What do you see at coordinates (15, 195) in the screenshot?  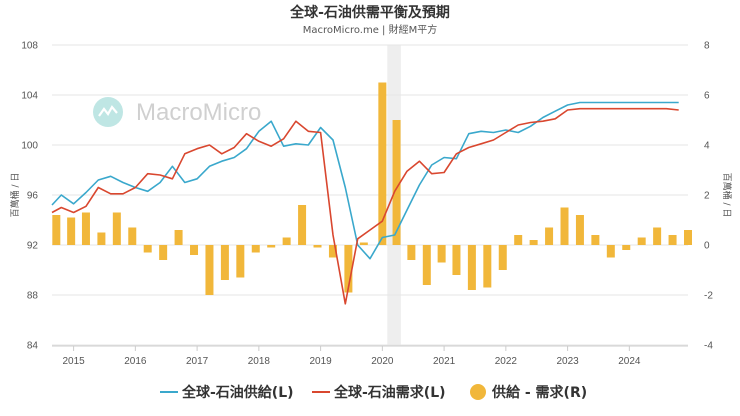 I see `y-left-axis-label: 百萬桶 / 日` at bounding box center [15, 195].